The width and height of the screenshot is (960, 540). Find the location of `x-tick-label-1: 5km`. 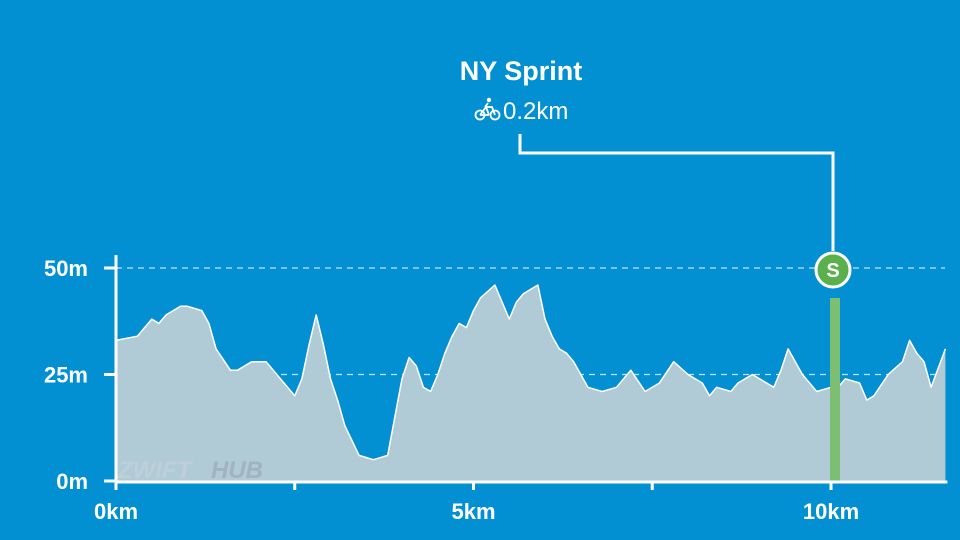

x-tick-label-1: 5km is located at coordinates (473, 511).